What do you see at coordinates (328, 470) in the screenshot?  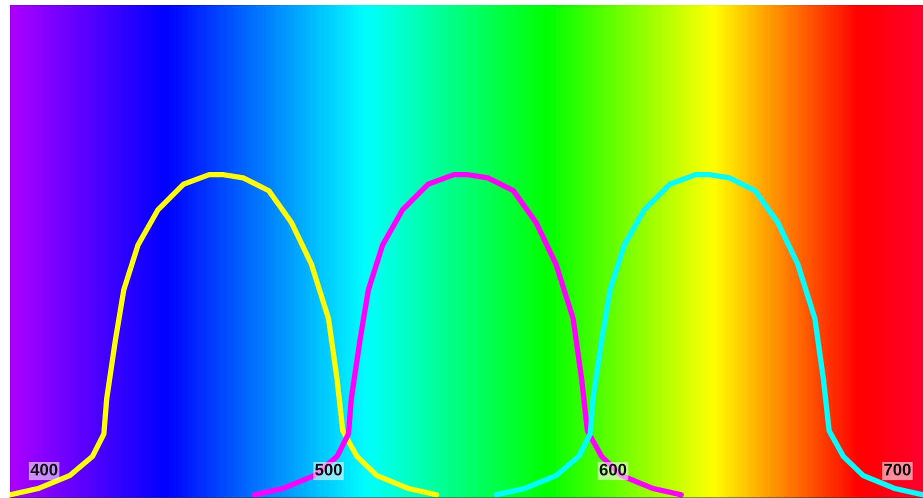 I see `x-tick-label: 500` at bounding box center [328, 470].